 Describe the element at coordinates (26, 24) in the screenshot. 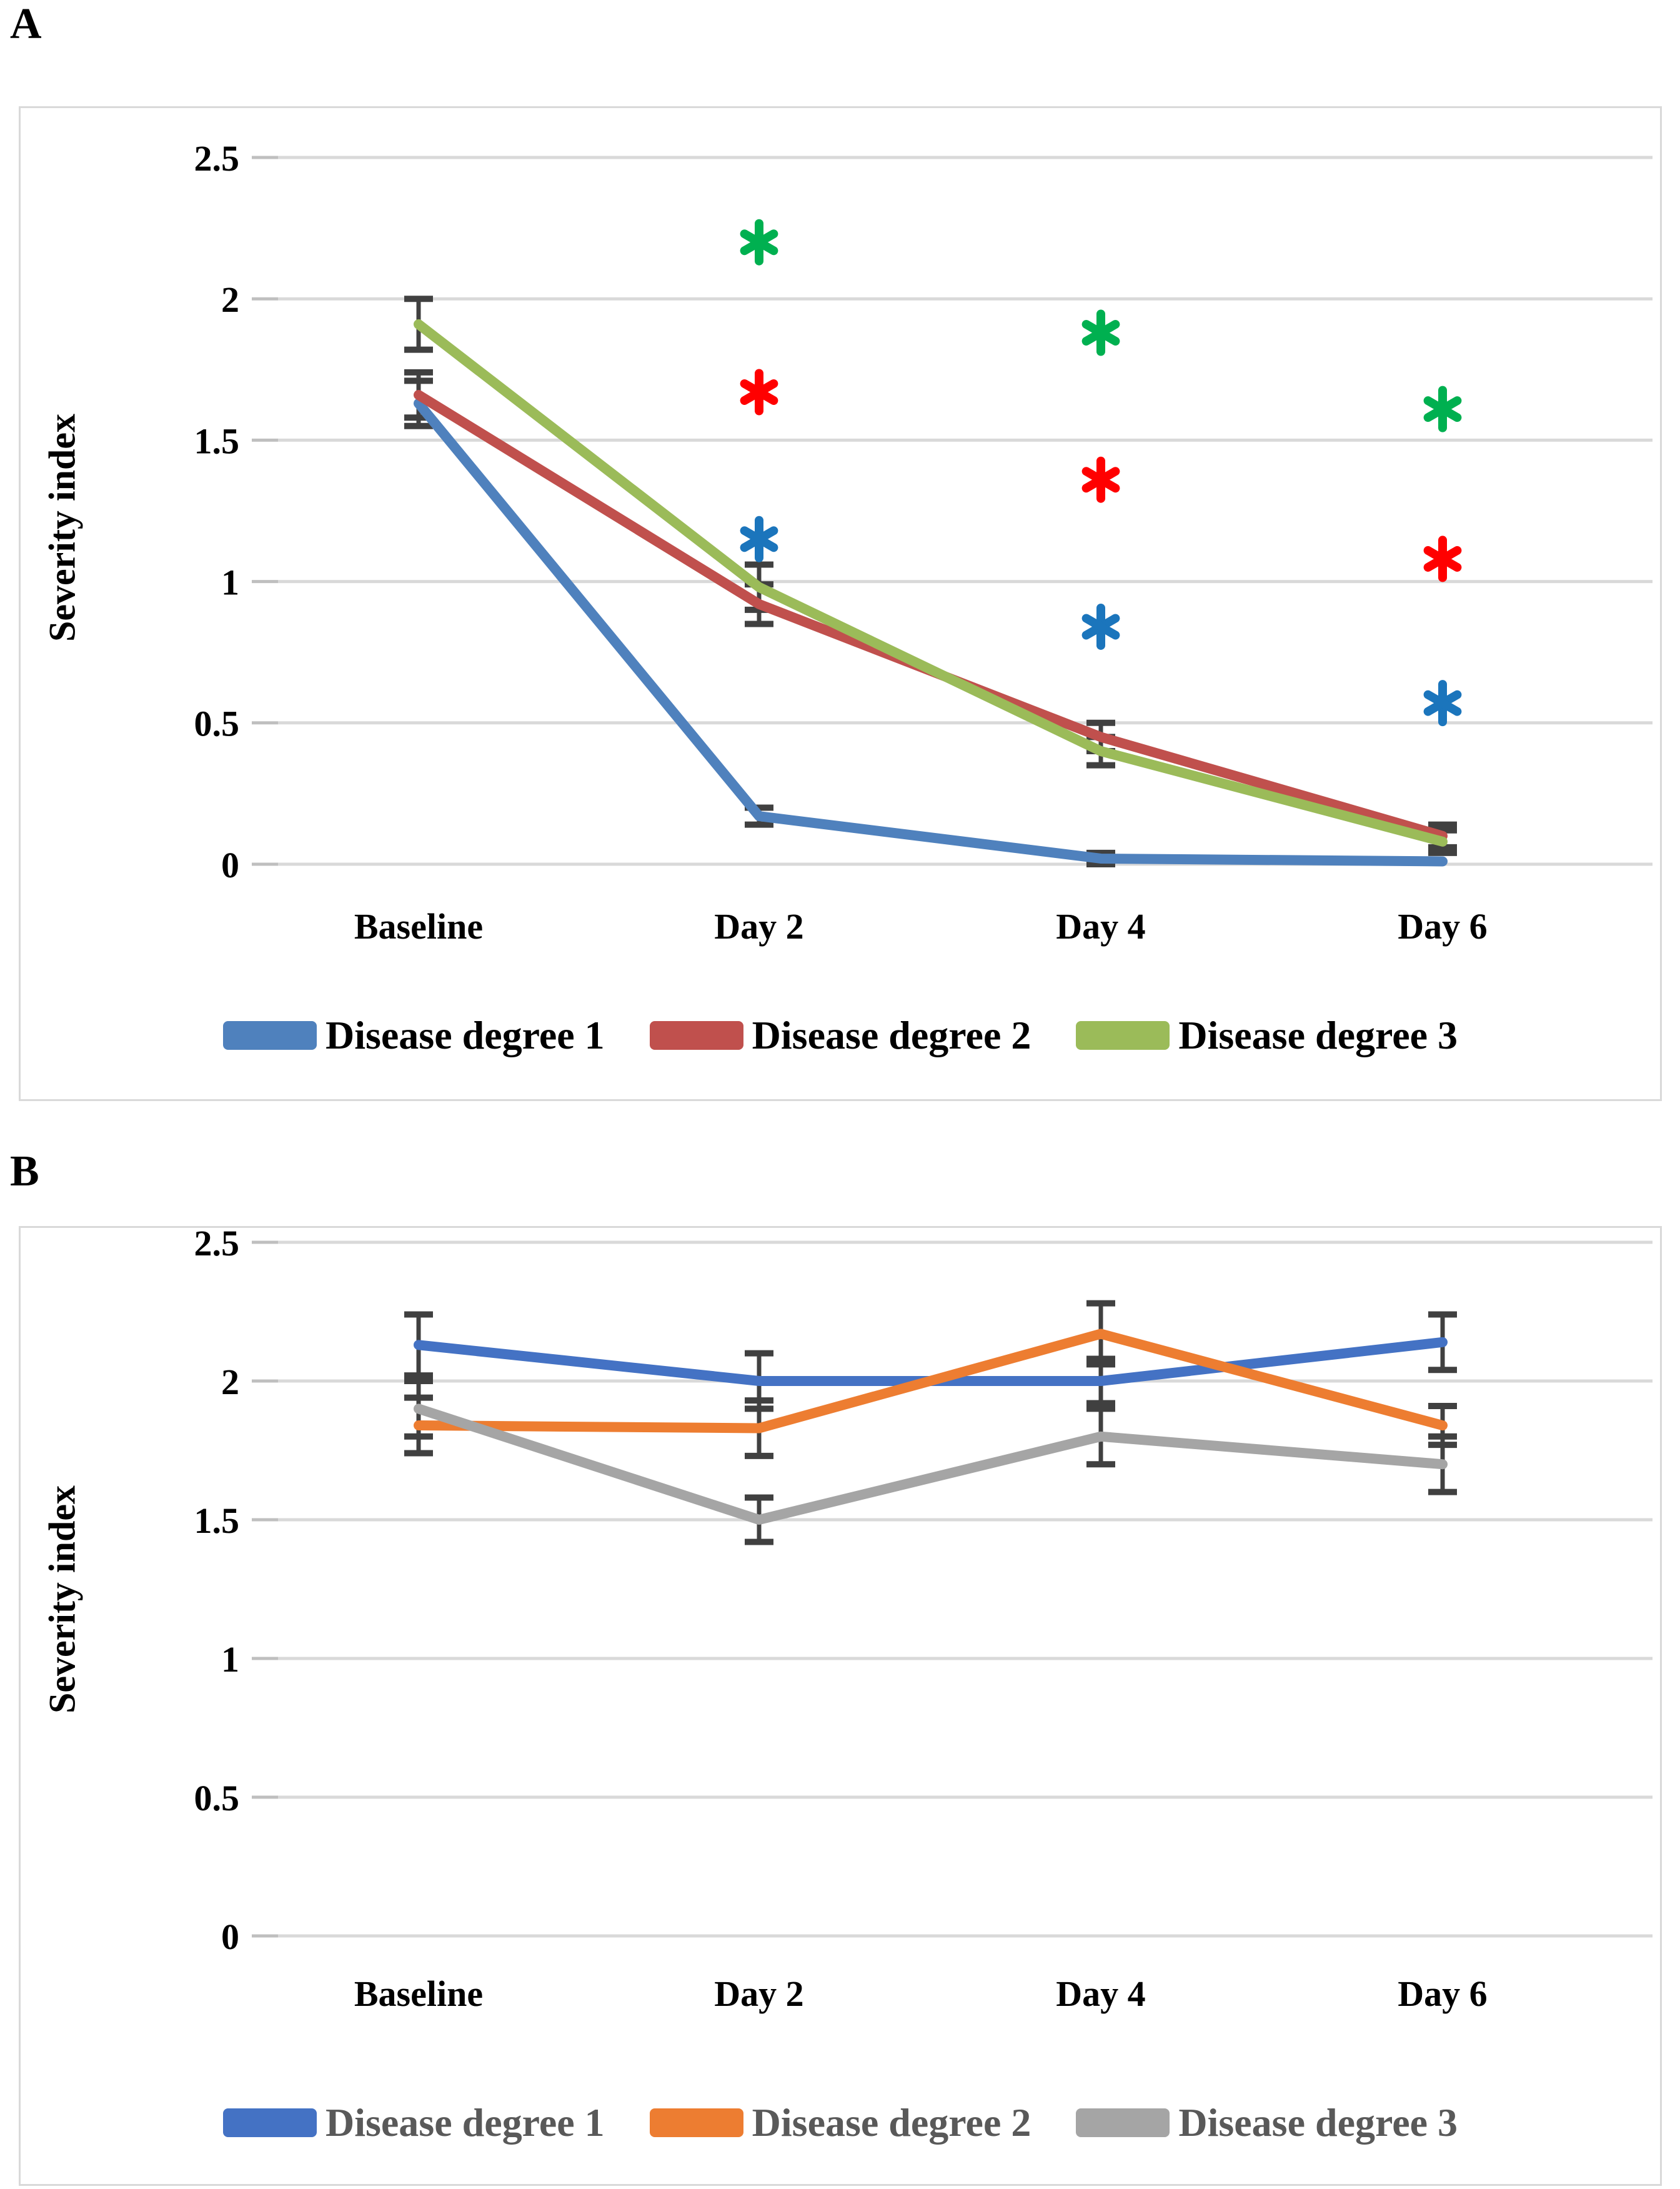

I see `panel-a-label: A` at that location.